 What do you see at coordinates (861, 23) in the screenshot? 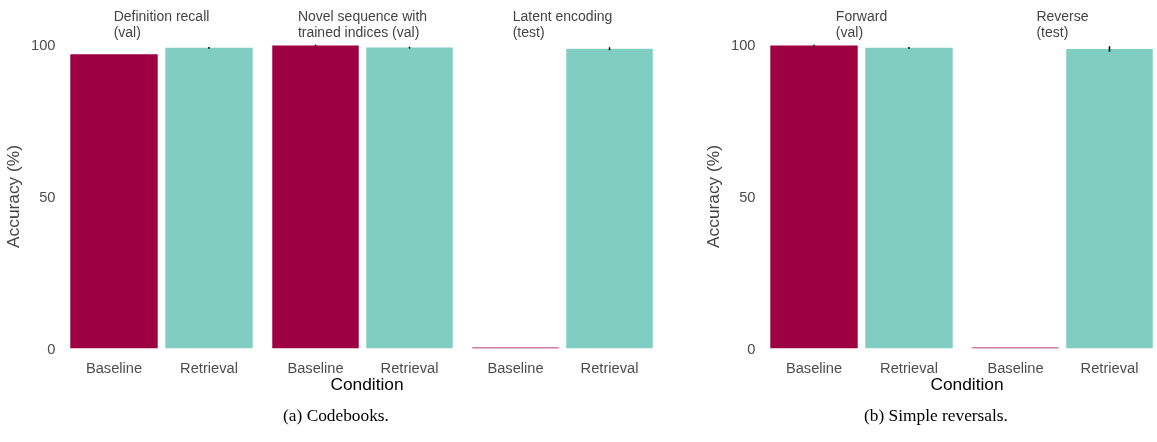
I see `chart-title: Forward (val)` at bounding box center [861, 23].